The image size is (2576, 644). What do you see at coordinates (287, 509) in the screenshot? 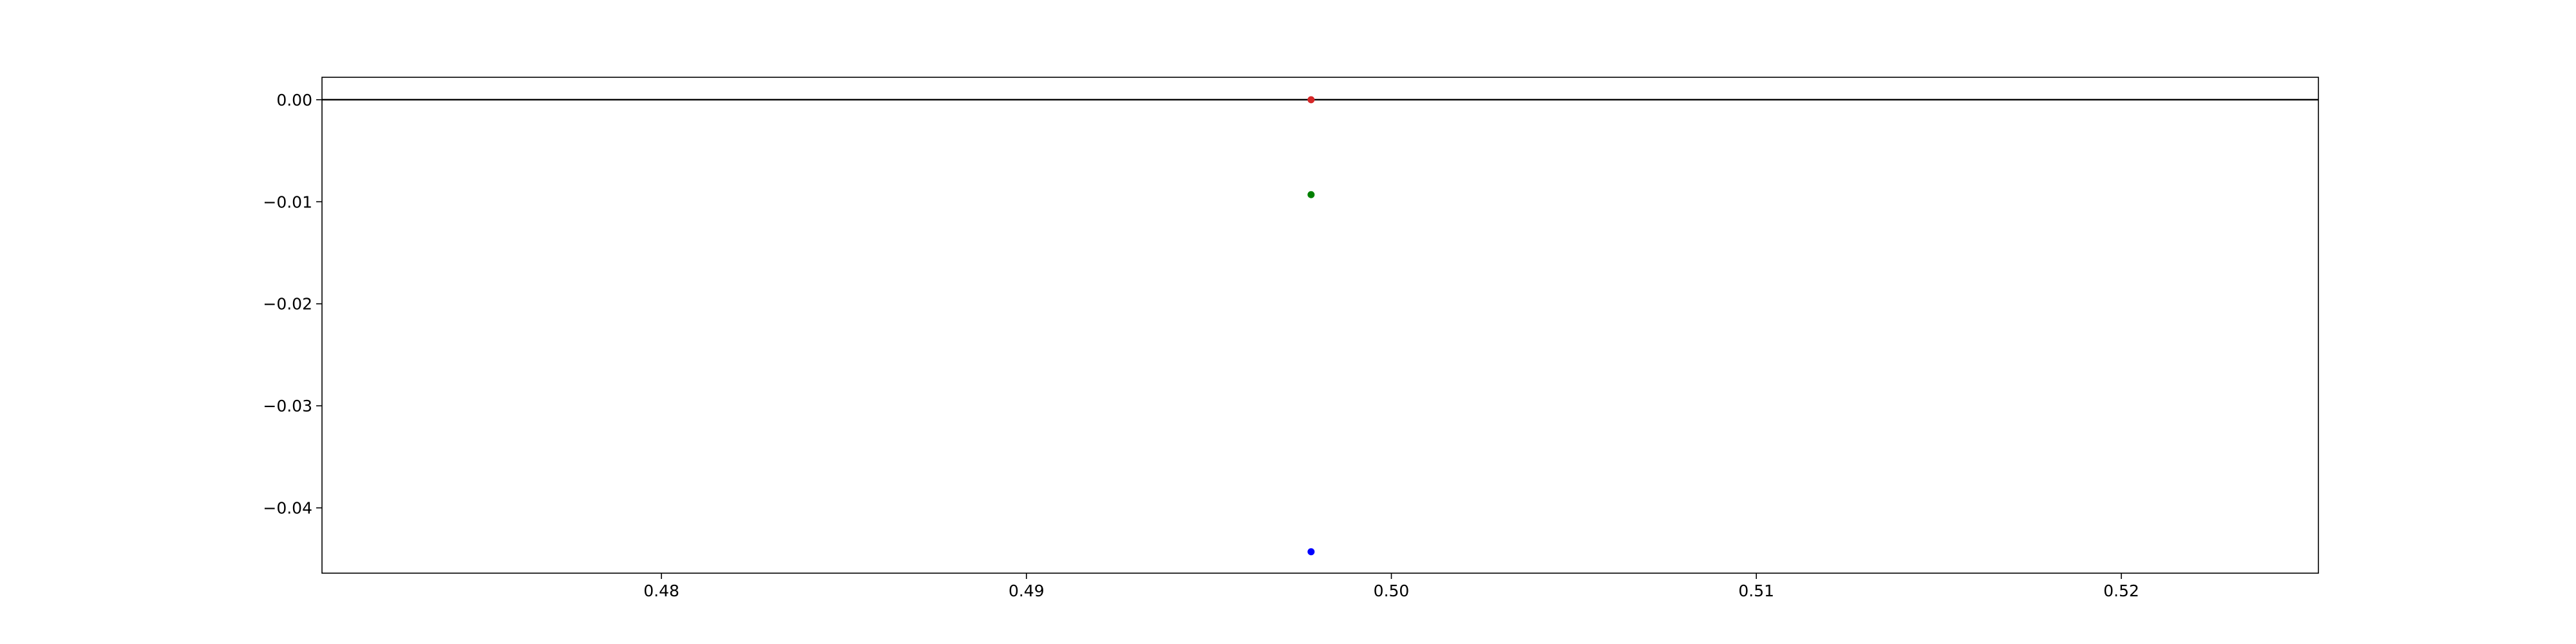
I see `y-tick-label: −0.04` at bounding box center [287, 509].